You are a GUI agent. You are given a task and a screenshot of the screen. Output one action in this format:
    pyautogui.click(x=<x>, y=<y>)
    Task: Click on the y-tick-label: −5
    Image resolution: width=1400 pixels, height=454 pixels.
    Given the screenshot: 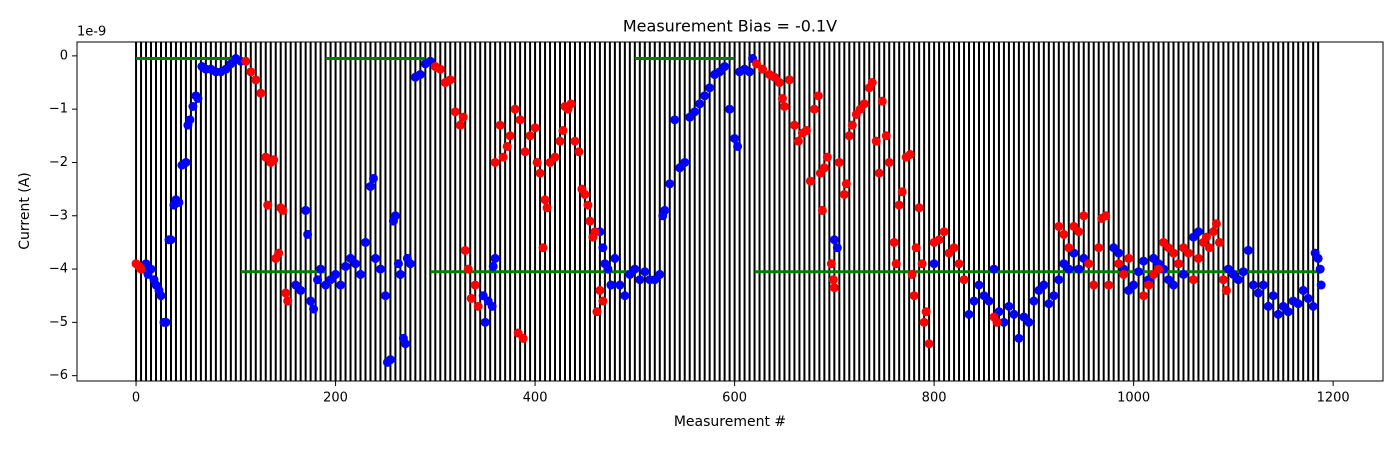 What is the action you would take?
    pyautogui.click(x=58, y=322)
    